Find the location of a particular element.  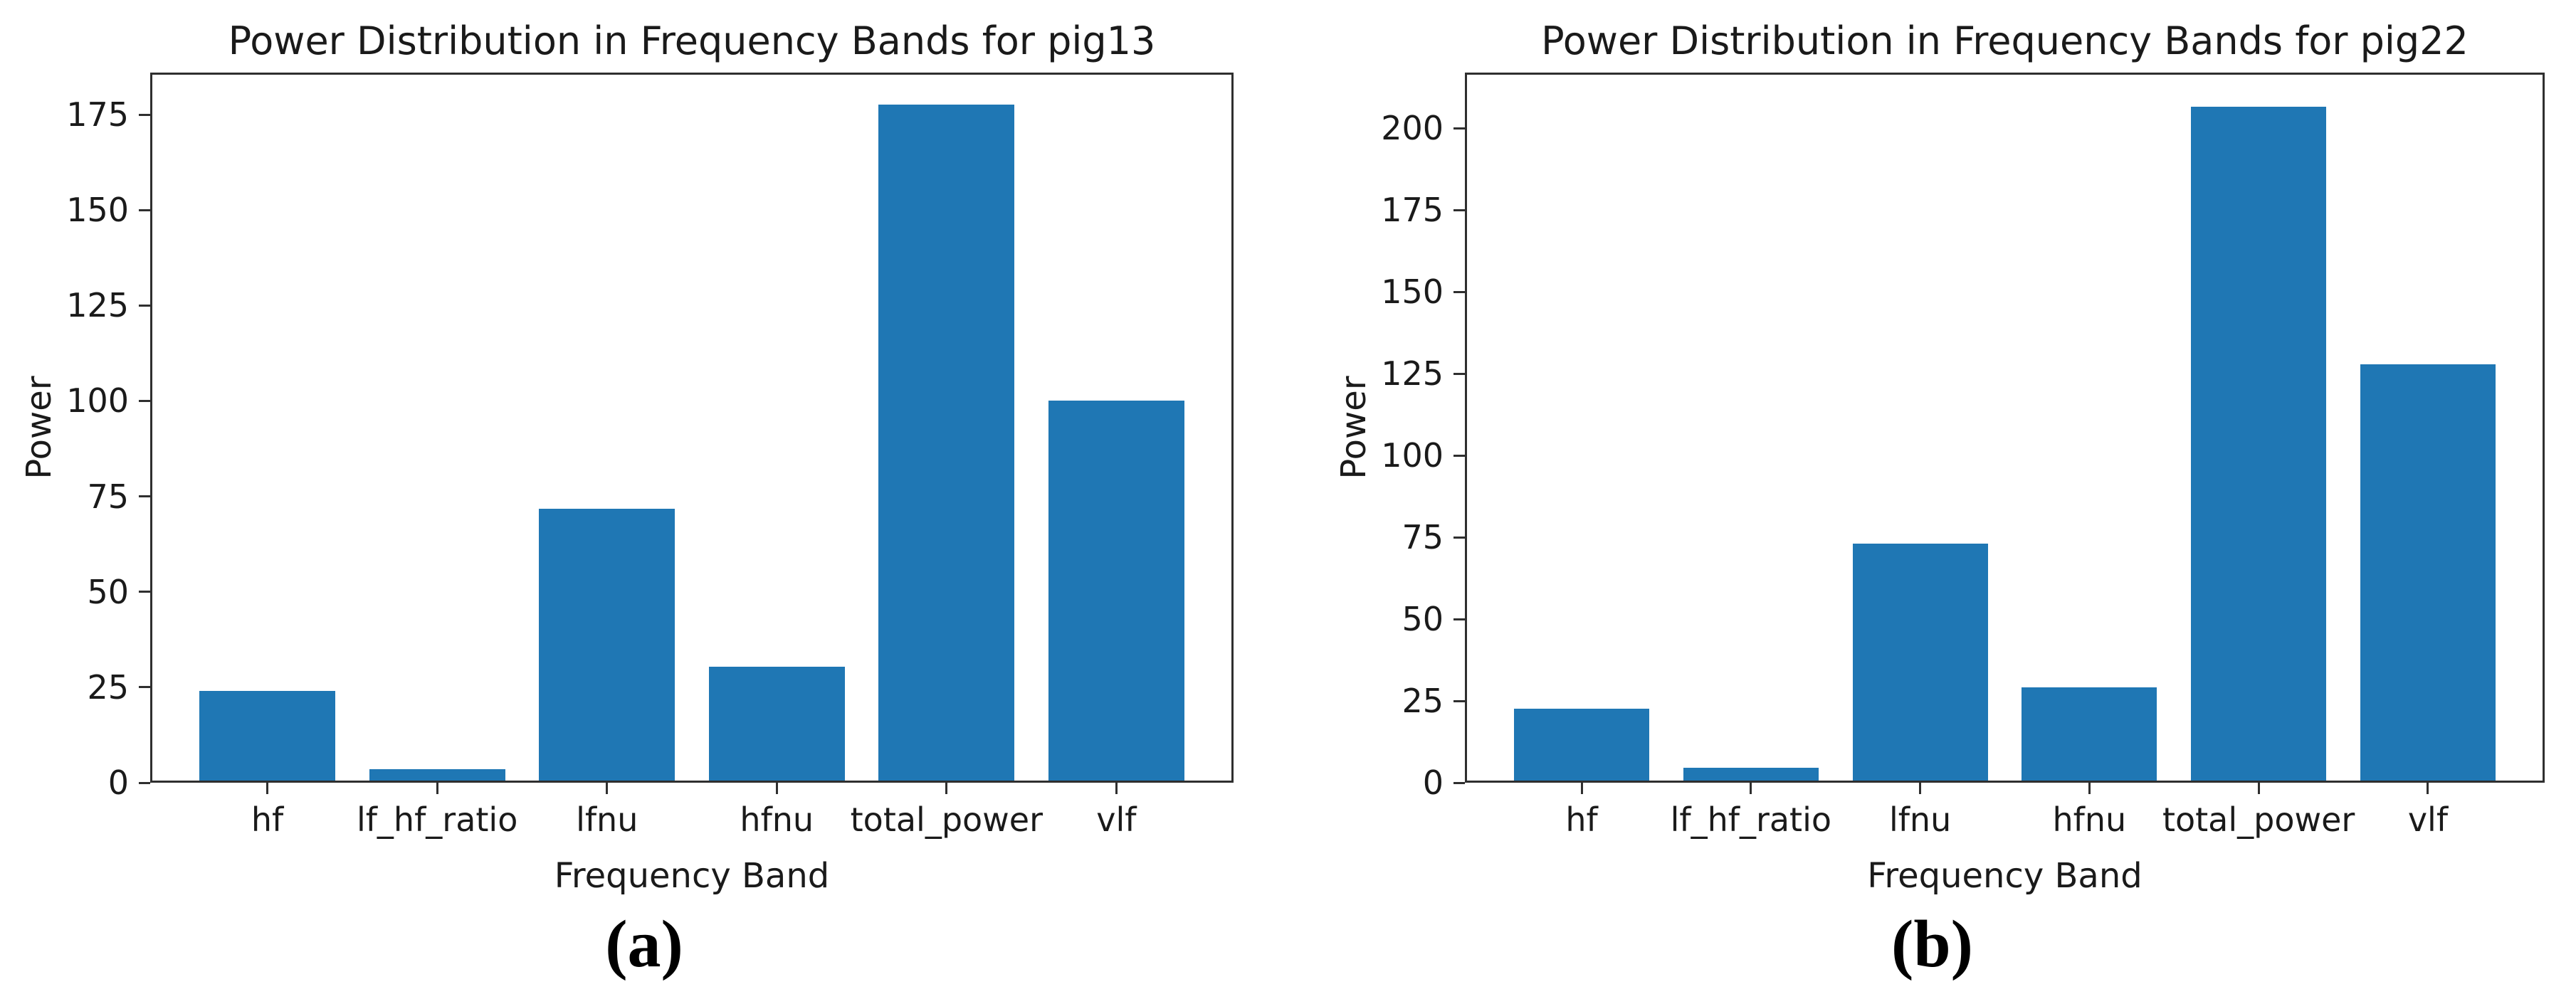

subfigure-caption-a: (a) is located at coordinates (644, 944).